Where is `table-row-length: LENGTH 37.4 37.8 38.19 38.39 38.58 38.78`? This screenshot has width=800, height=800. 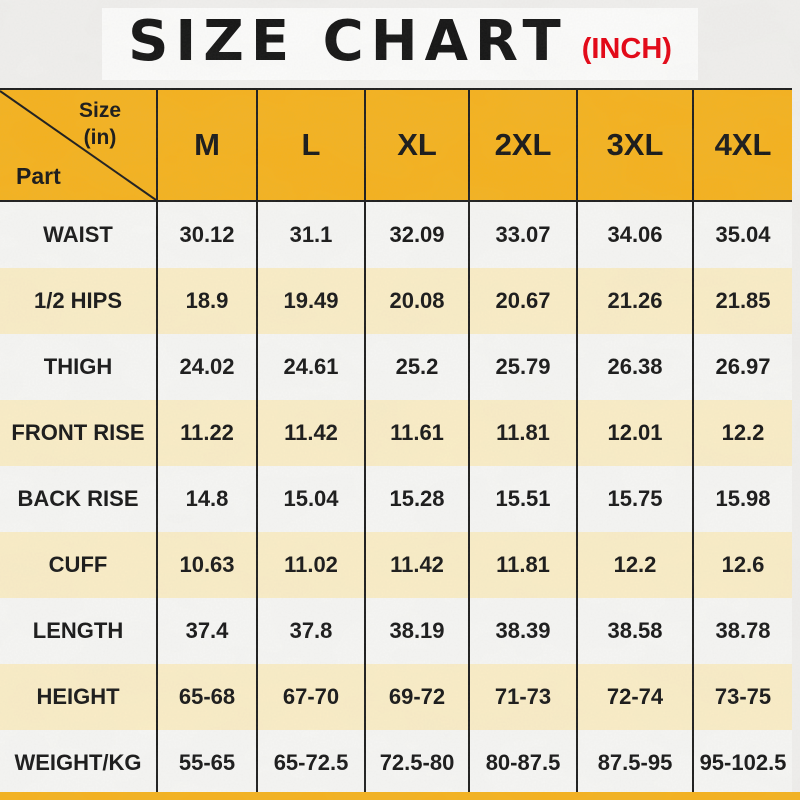 table-row-length: LENGTH 37.4 37.8 38.19 38.39 38.58 38.78 is located at coordinates (396, 631).